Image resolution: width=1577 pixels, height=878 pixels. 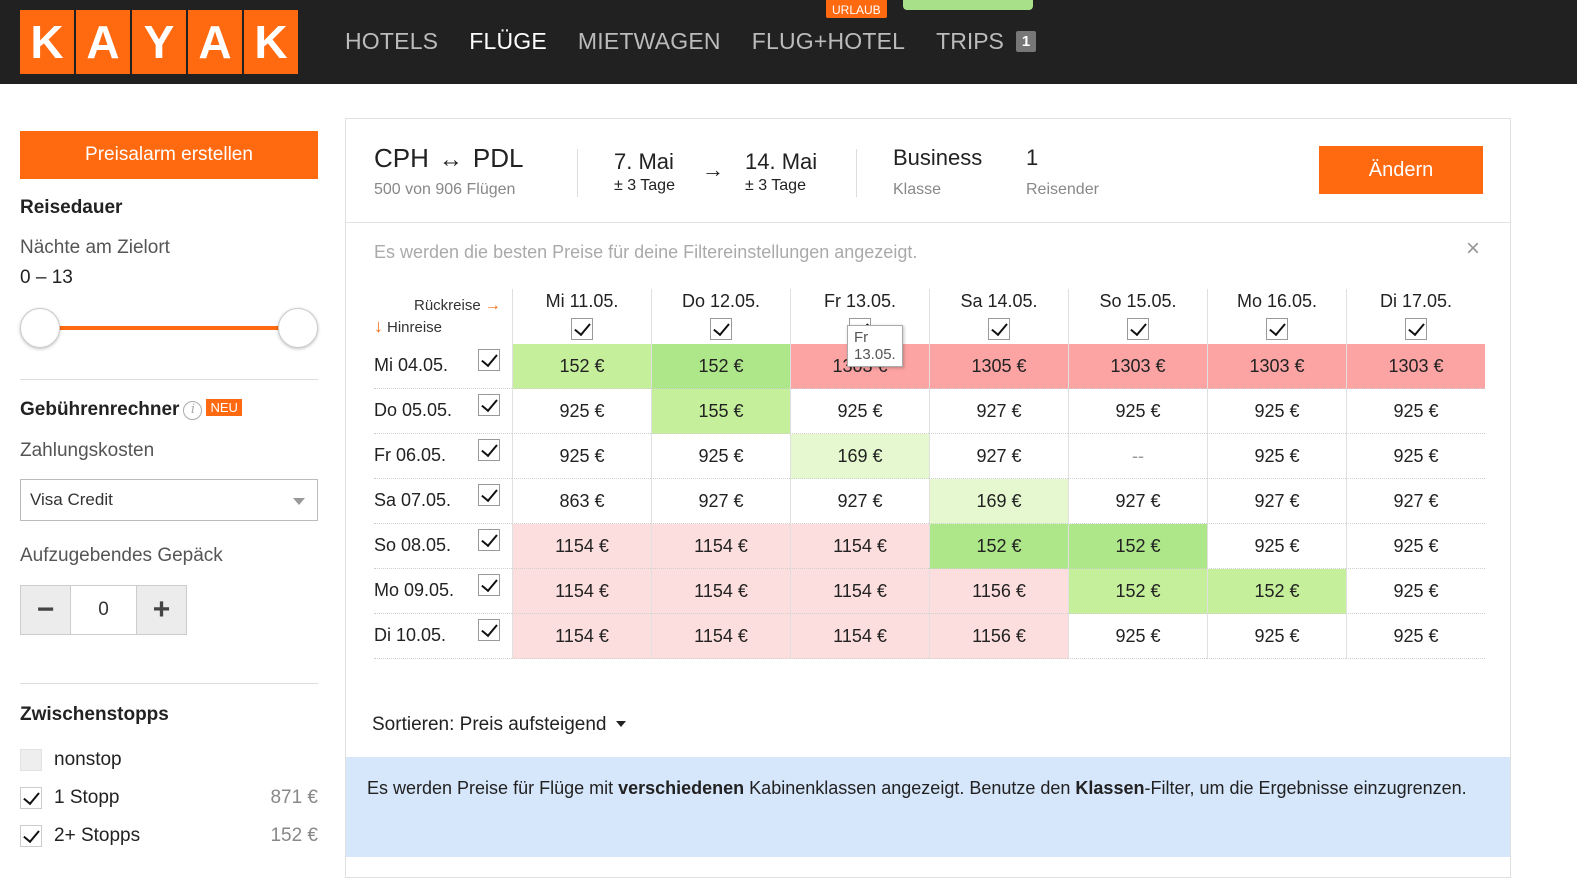 I want to click on price-cell: 155 €, so click(x=720, y=411).